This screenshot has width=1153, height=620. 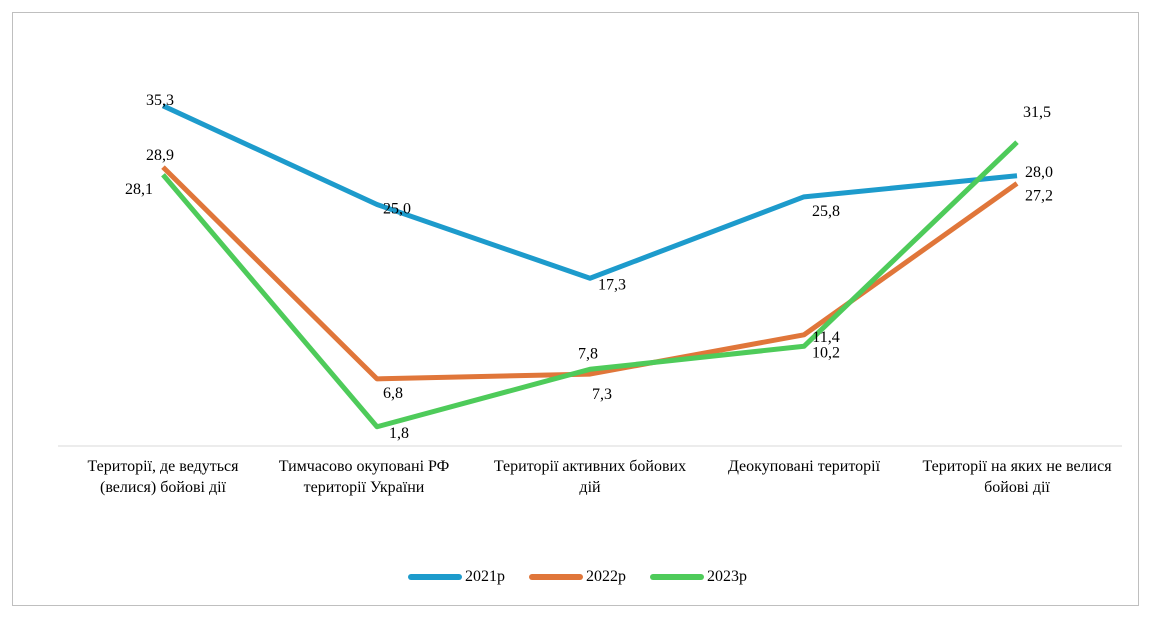 I want to click on data-label: 35,3, so click(x=160, y=100).